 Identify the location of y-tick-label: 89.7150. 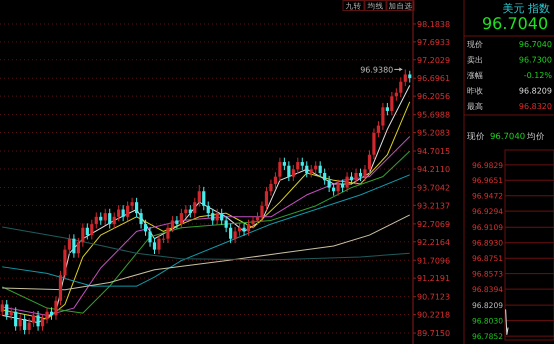
(433, 333).